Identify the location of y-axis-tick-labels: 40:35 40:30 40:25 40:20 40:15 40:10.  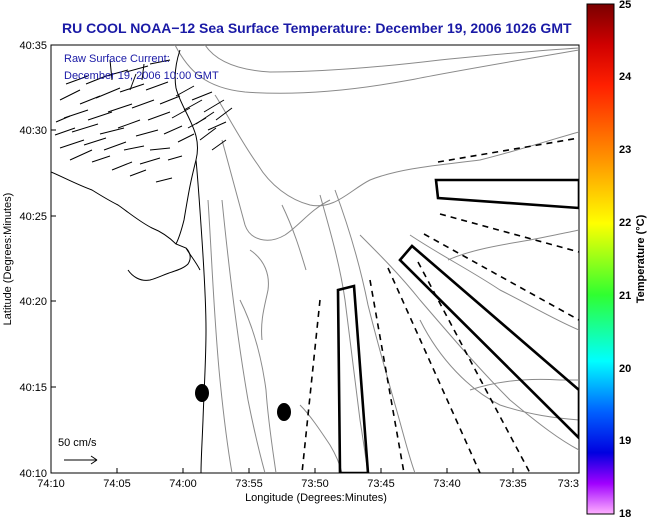
(33, 260).